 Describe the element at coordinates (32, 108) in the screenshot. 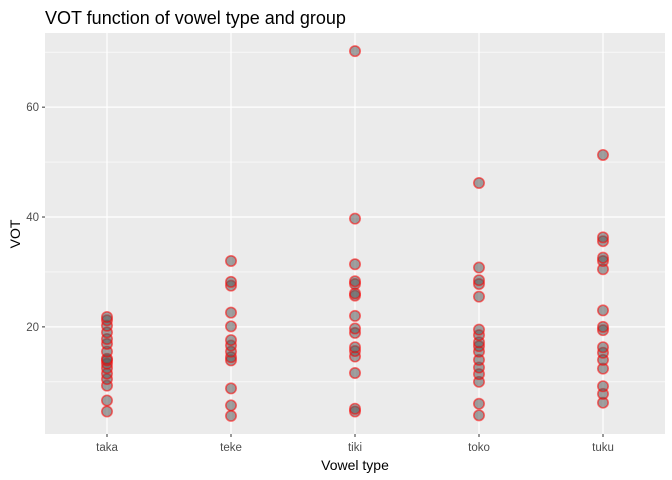

I see `y-tick-label: 60` at that location.